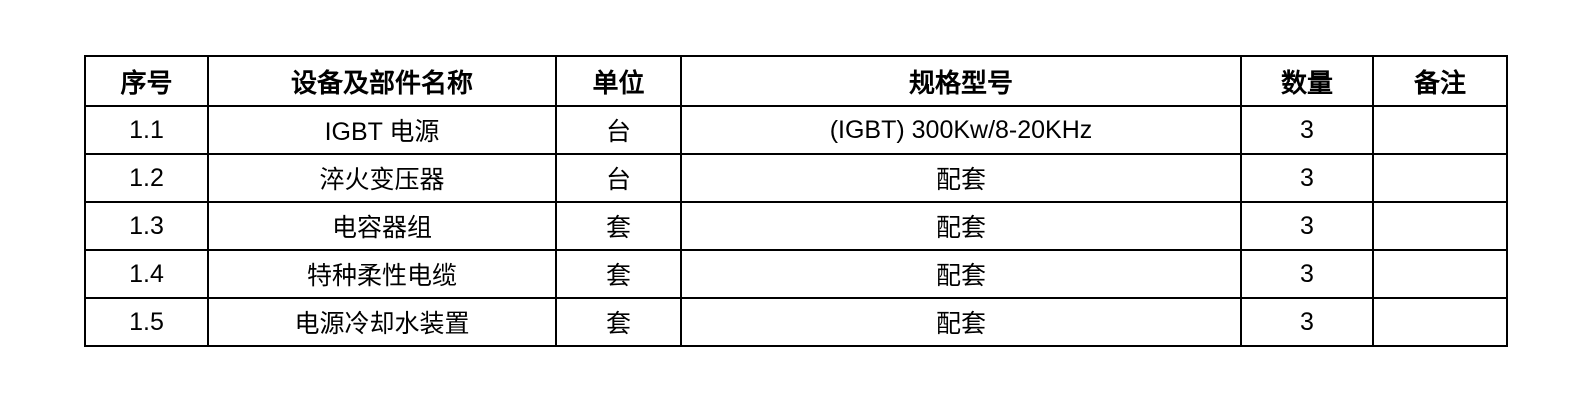 Image resolution: width=1587 pixels, height=406 pixels. Describe the element at coordinates (146, 130) in the screenshot. I see `cell-index: 1.1` at that location.